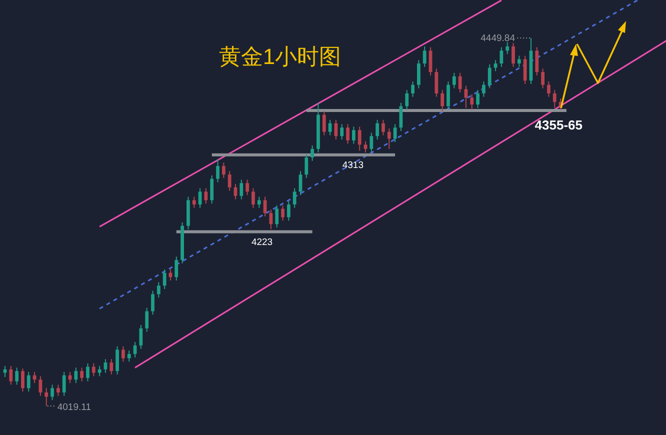 This screenshot has width=666, height=435. Describe the element at coordinates (74, 407) in the screenshot. I see `annotation: 4019.11` at that location.